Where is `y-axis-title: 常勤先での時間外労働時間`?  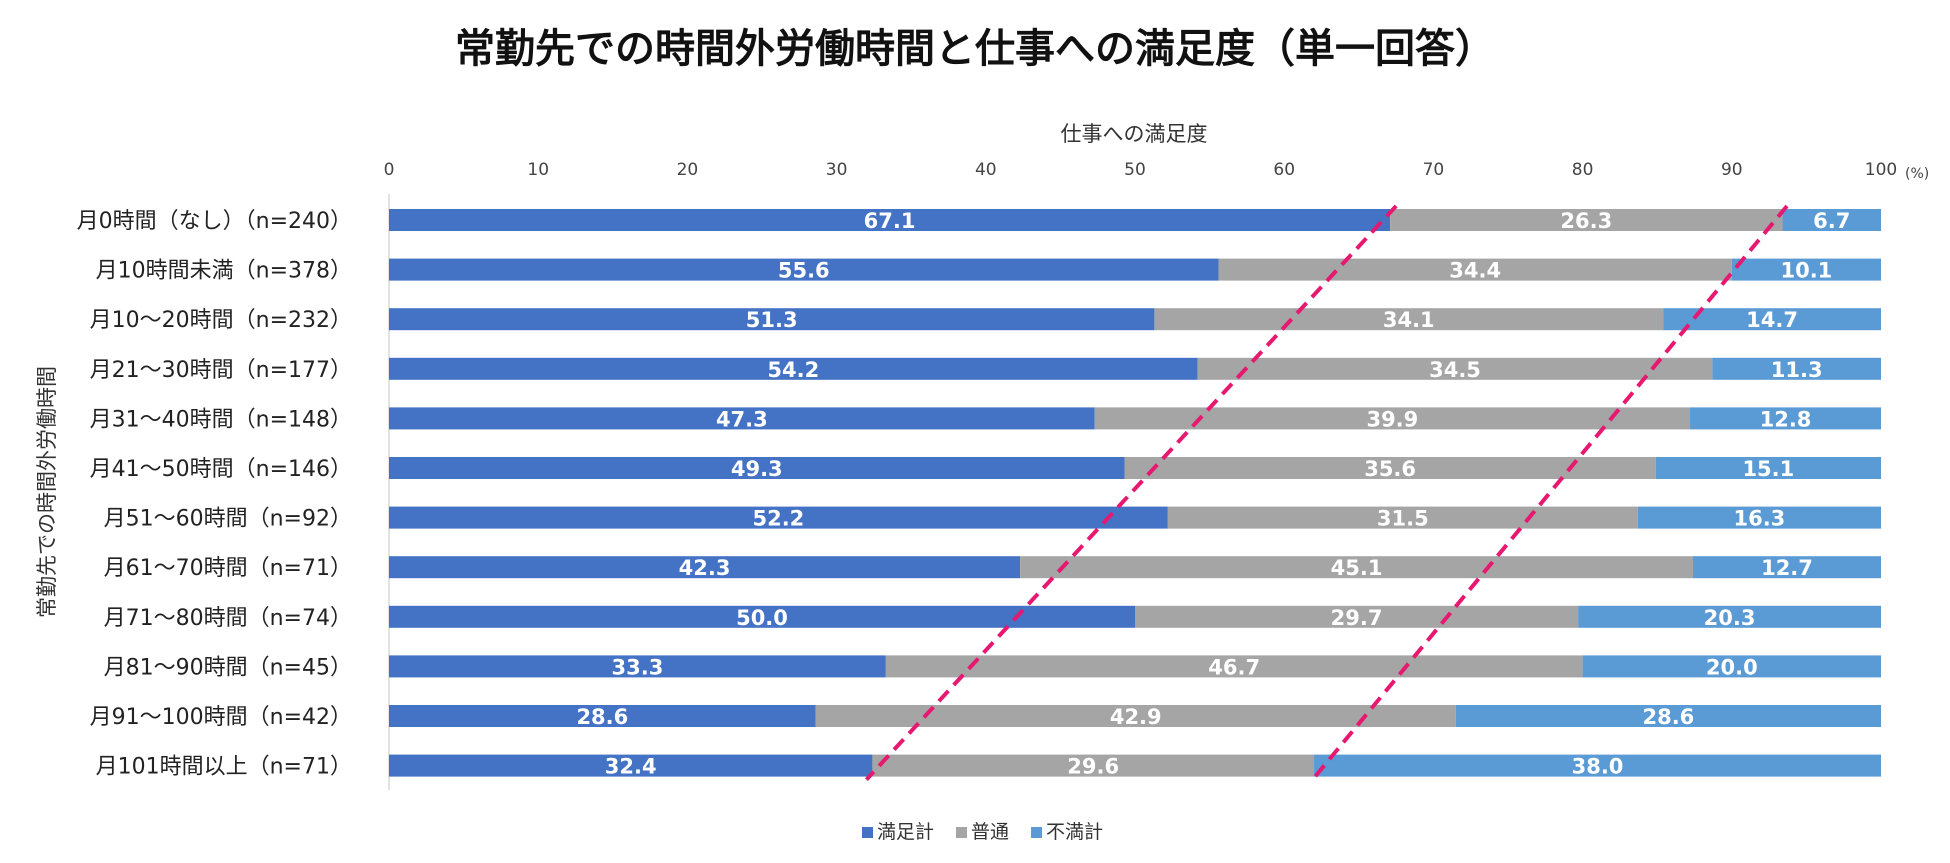 y-axis-title: 常勤先での時間外労働時間 is located at coordinates (47, 492).